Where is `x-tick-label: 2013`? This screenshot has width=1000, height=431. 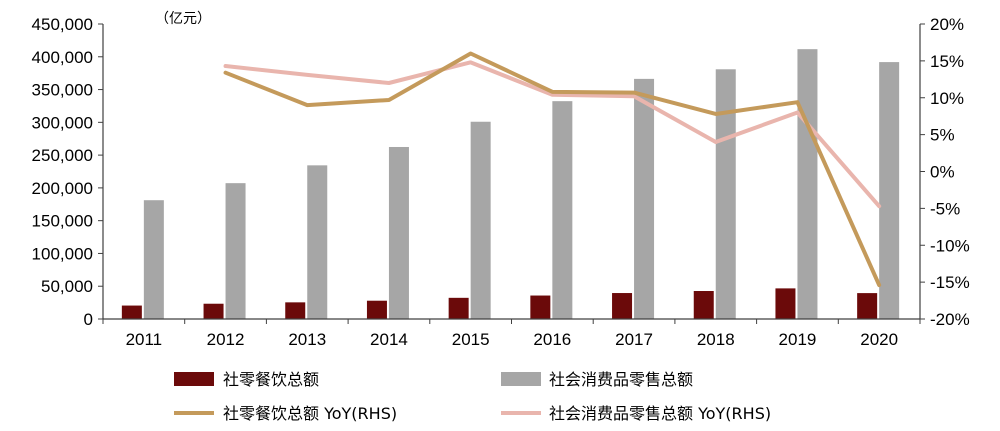 x-tick-label: 2013 is located at coordinates (307, 339).